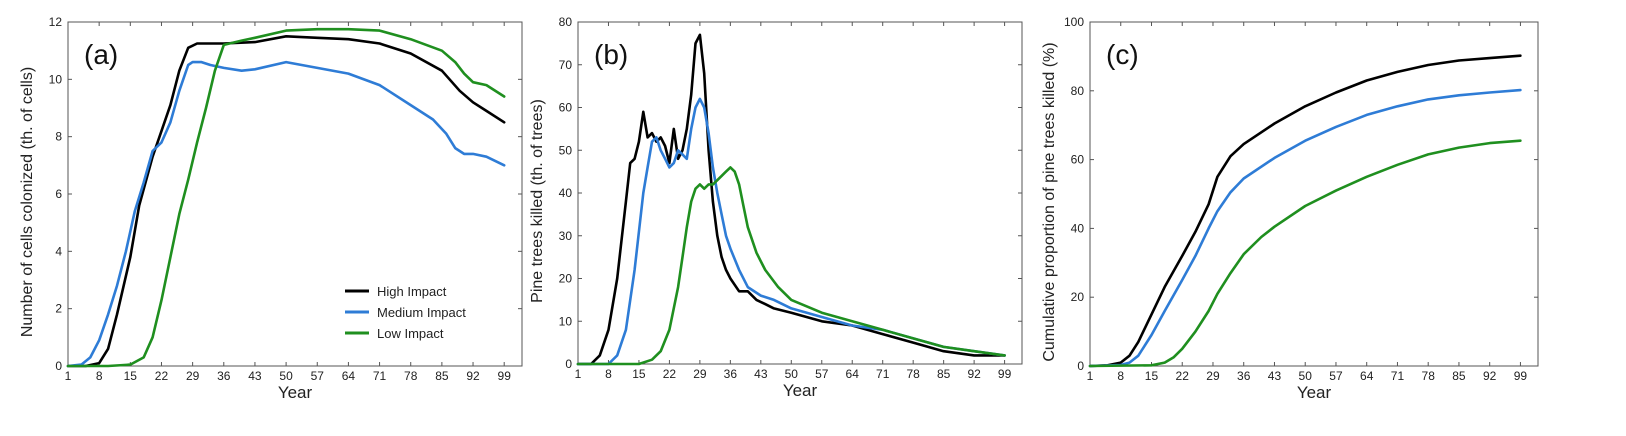 The height and width of the screenshot is (436, 1626). What do you see at coordinates (58, 137) in the screenshot?
I see `y-tick-label: 8` at bounding box center [58, 137].